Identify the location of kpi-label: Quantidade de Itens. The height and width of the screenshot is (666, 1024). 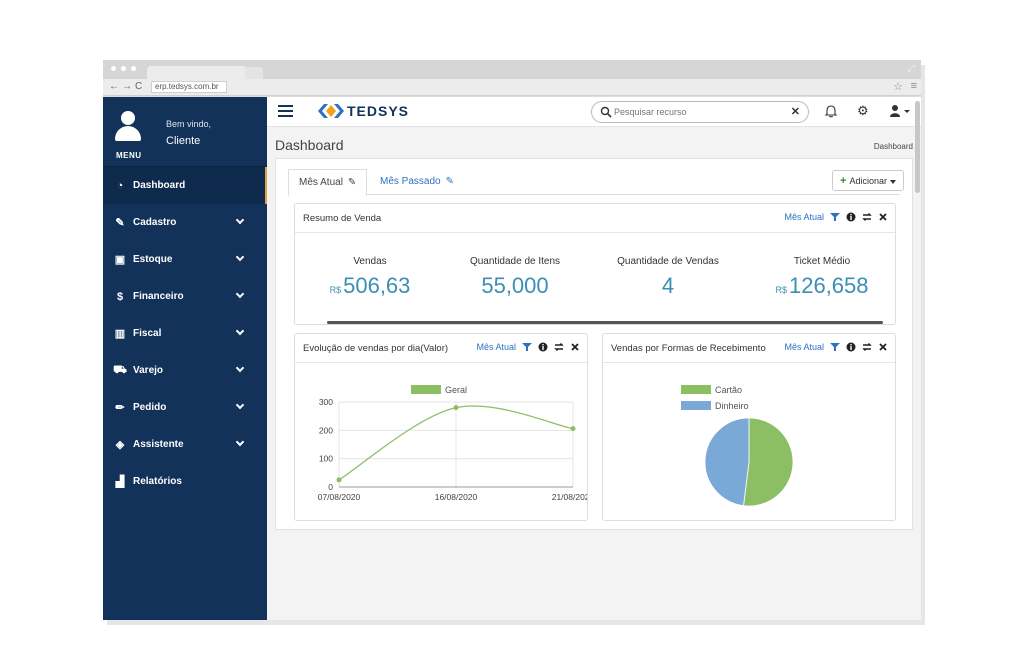
(515, 261).